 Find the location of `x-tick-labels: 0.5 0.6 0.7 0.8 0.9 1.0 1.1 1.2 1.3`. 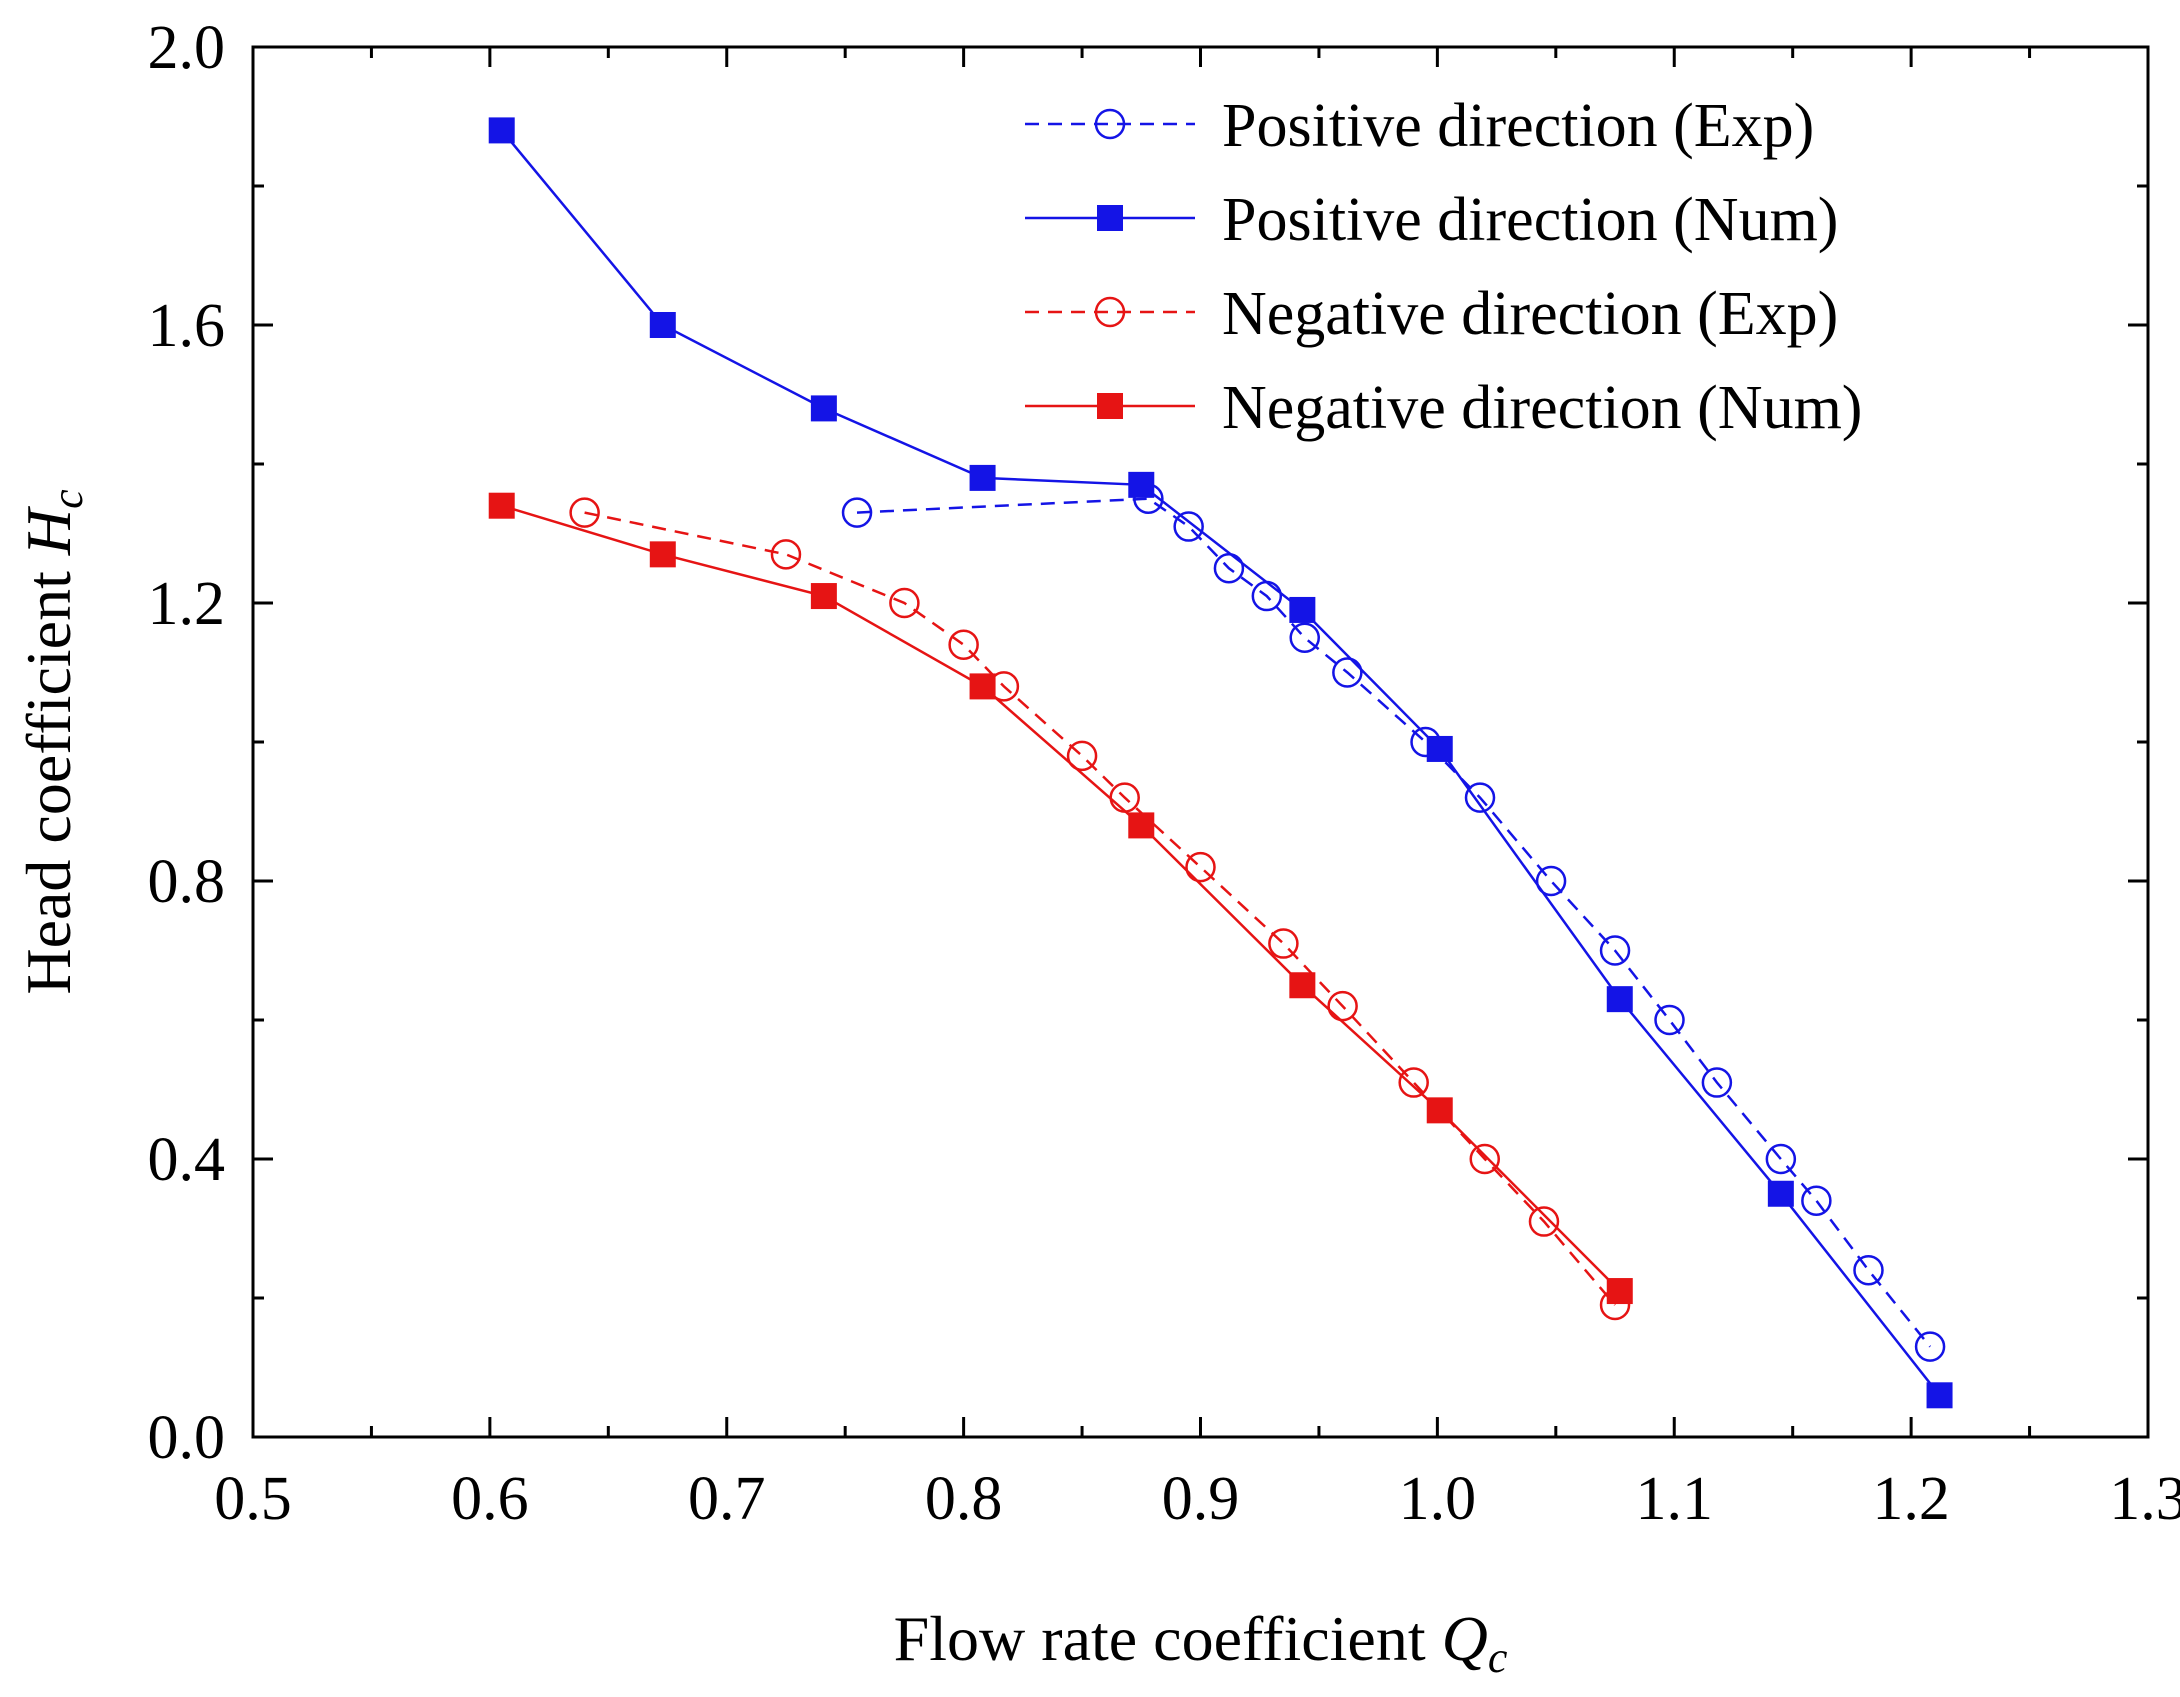

x-tick-labels: 0.5 0.6 0.7 0.8 0.9 1.0 1.1 1.2 1.3 is located at coordinates (1197, 1499).